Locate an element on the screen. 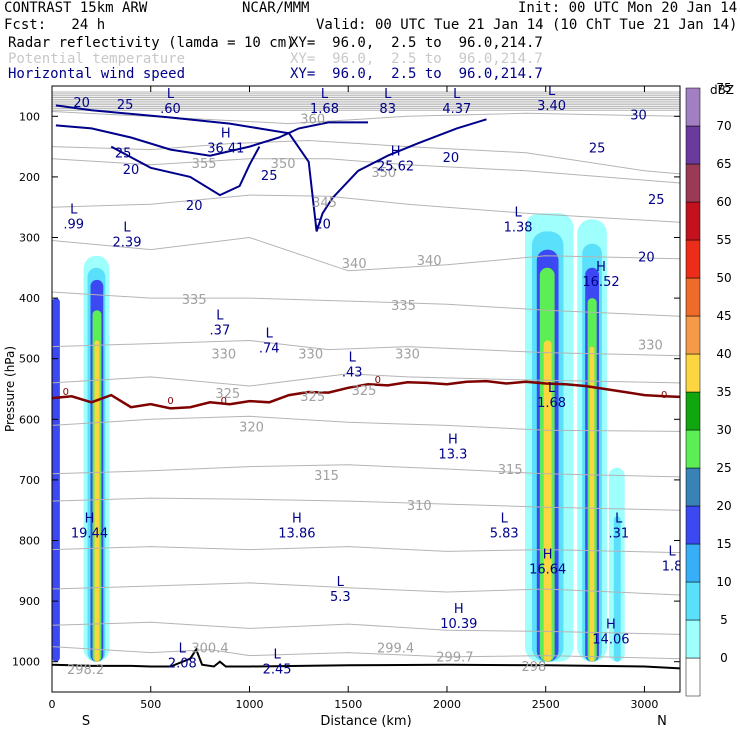 This screenshot has height=740, width=740. y-tick-label: 900 is located at coordinates (29, 601).